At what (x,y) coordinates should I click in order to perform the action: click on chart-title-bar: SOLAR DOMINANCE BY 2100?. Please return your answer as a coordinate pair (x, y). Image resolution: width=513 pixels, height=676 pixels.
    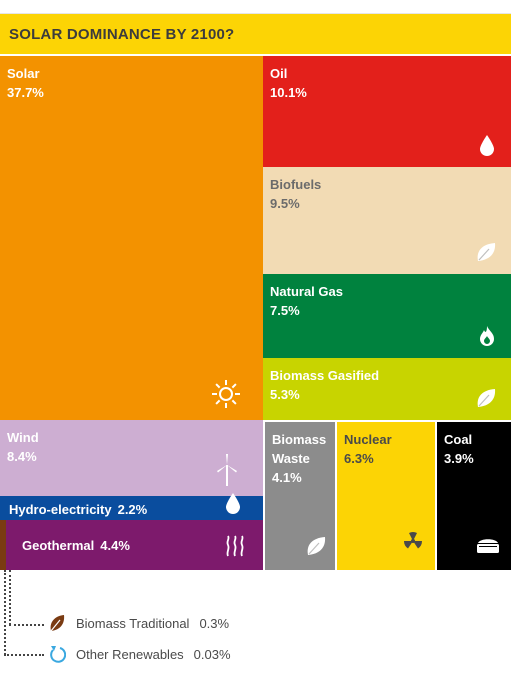
    Looking at the image, I should click on (255, 34).